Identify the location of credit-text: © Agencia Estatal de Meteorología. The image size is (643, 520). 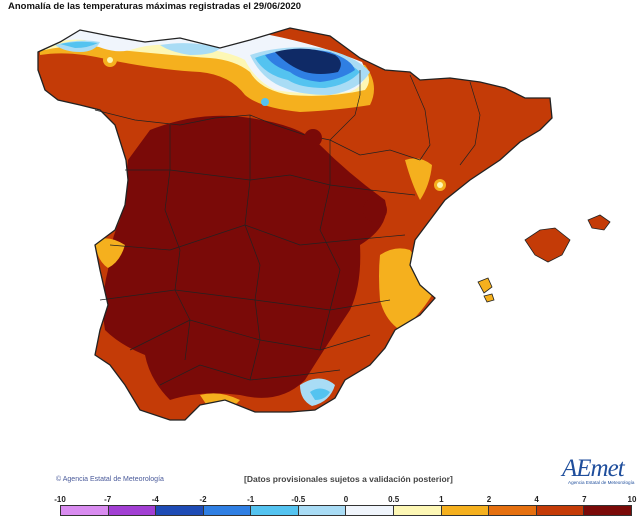
(110, 479).